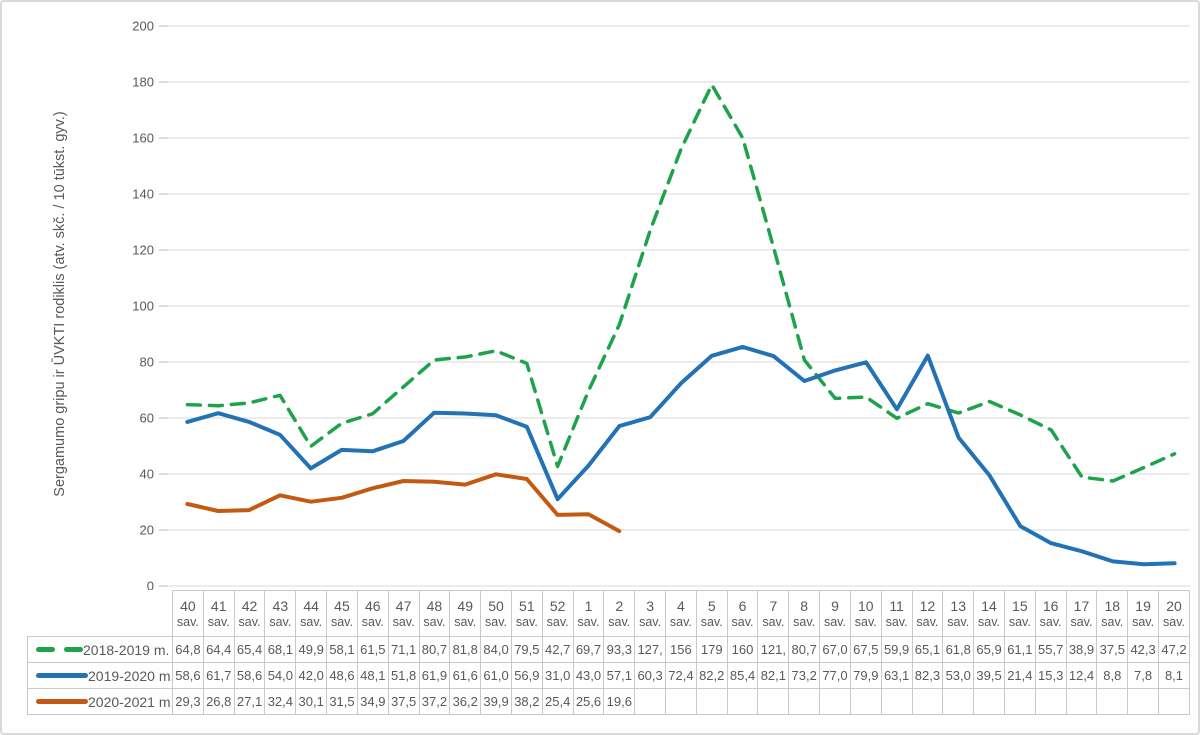 The width and height of the screenshot is (1200, 735). Describe the element at coordinates (1174, 675) in the screenshot. I see `value-cell: 8,1` at that location.